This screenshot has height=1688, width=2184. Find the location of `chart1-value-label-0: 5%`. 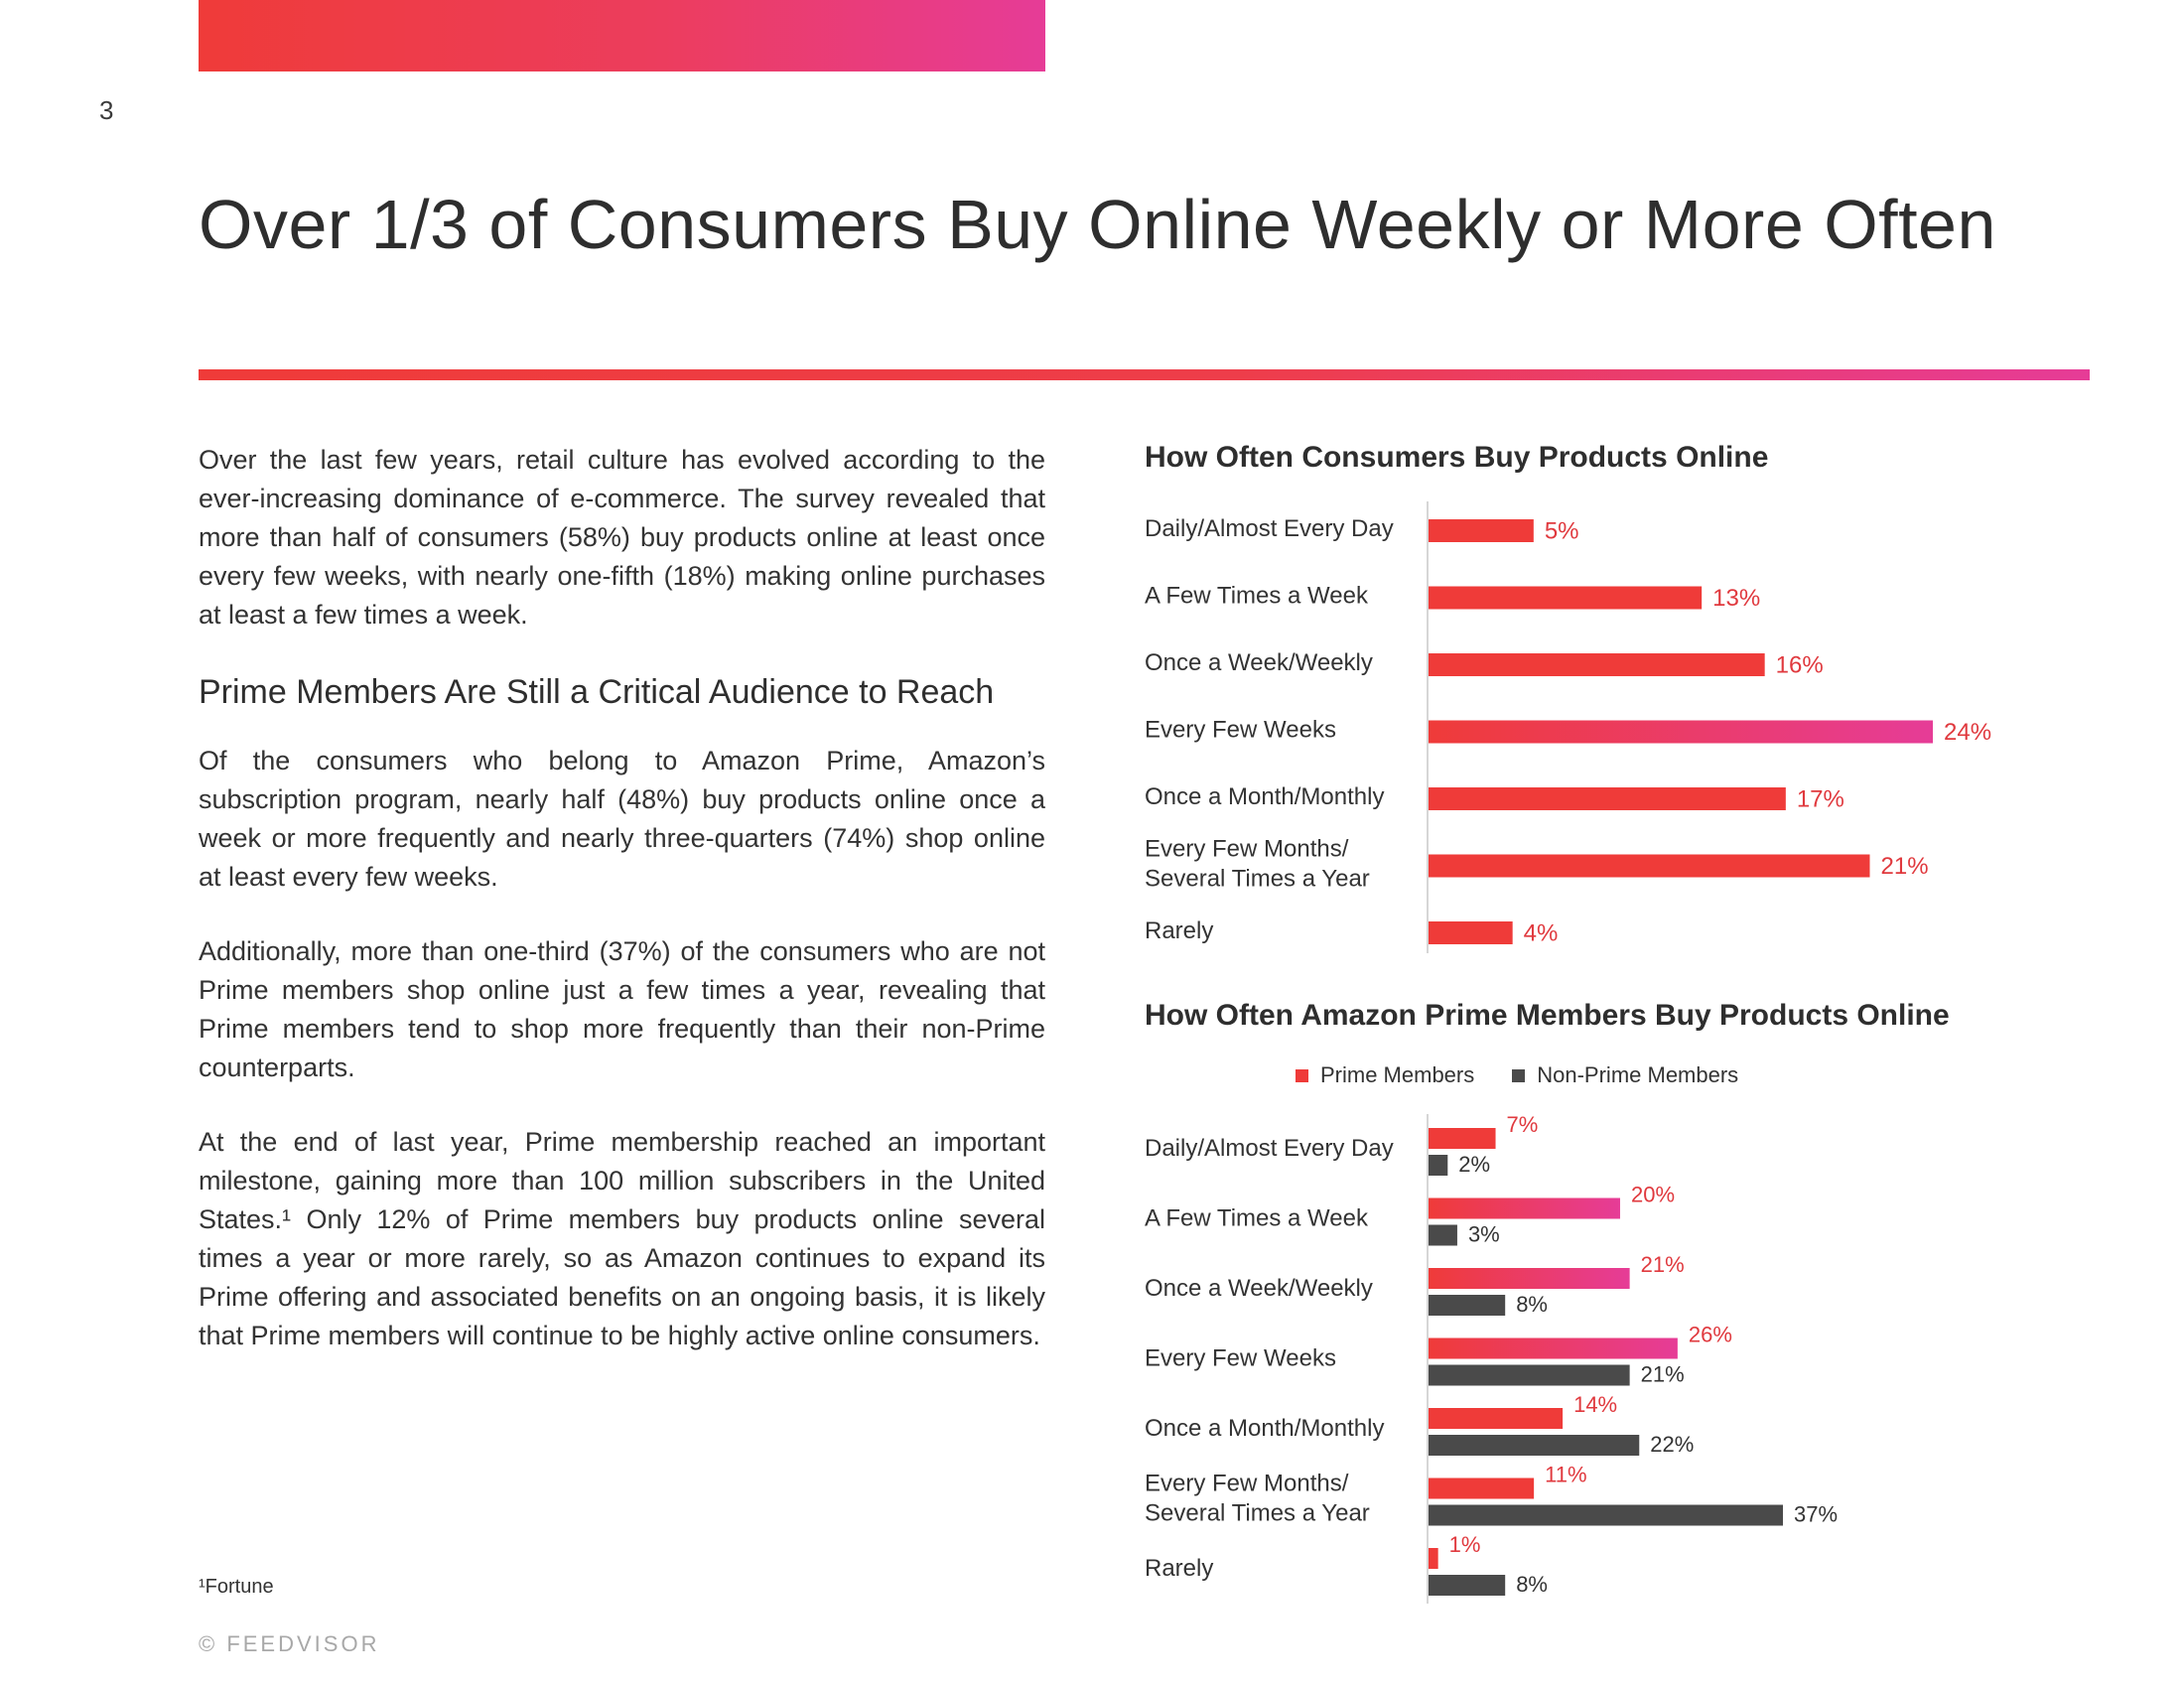

chart1-value-label-0: 5% is located at coordinates (1562, 530).